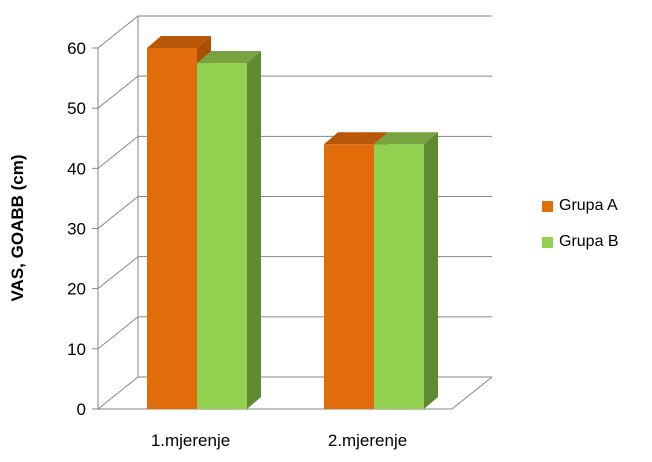 Image resolution: width=652 pixels, height=462 pixels. What do you see at coordinates (190, 440) in the screenshot?
I see `x-tick-label: 1.mjerenje` at bounding box center [190, 440].